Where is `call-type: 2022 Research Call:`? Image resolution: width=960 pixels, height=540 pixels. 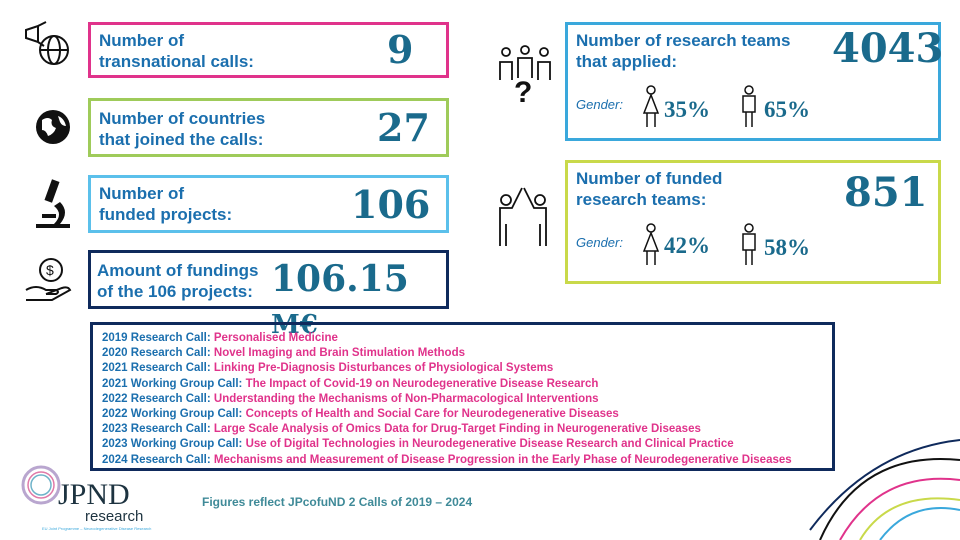
call-type: 2022 Research Call: is located at coordinates (156, 398).